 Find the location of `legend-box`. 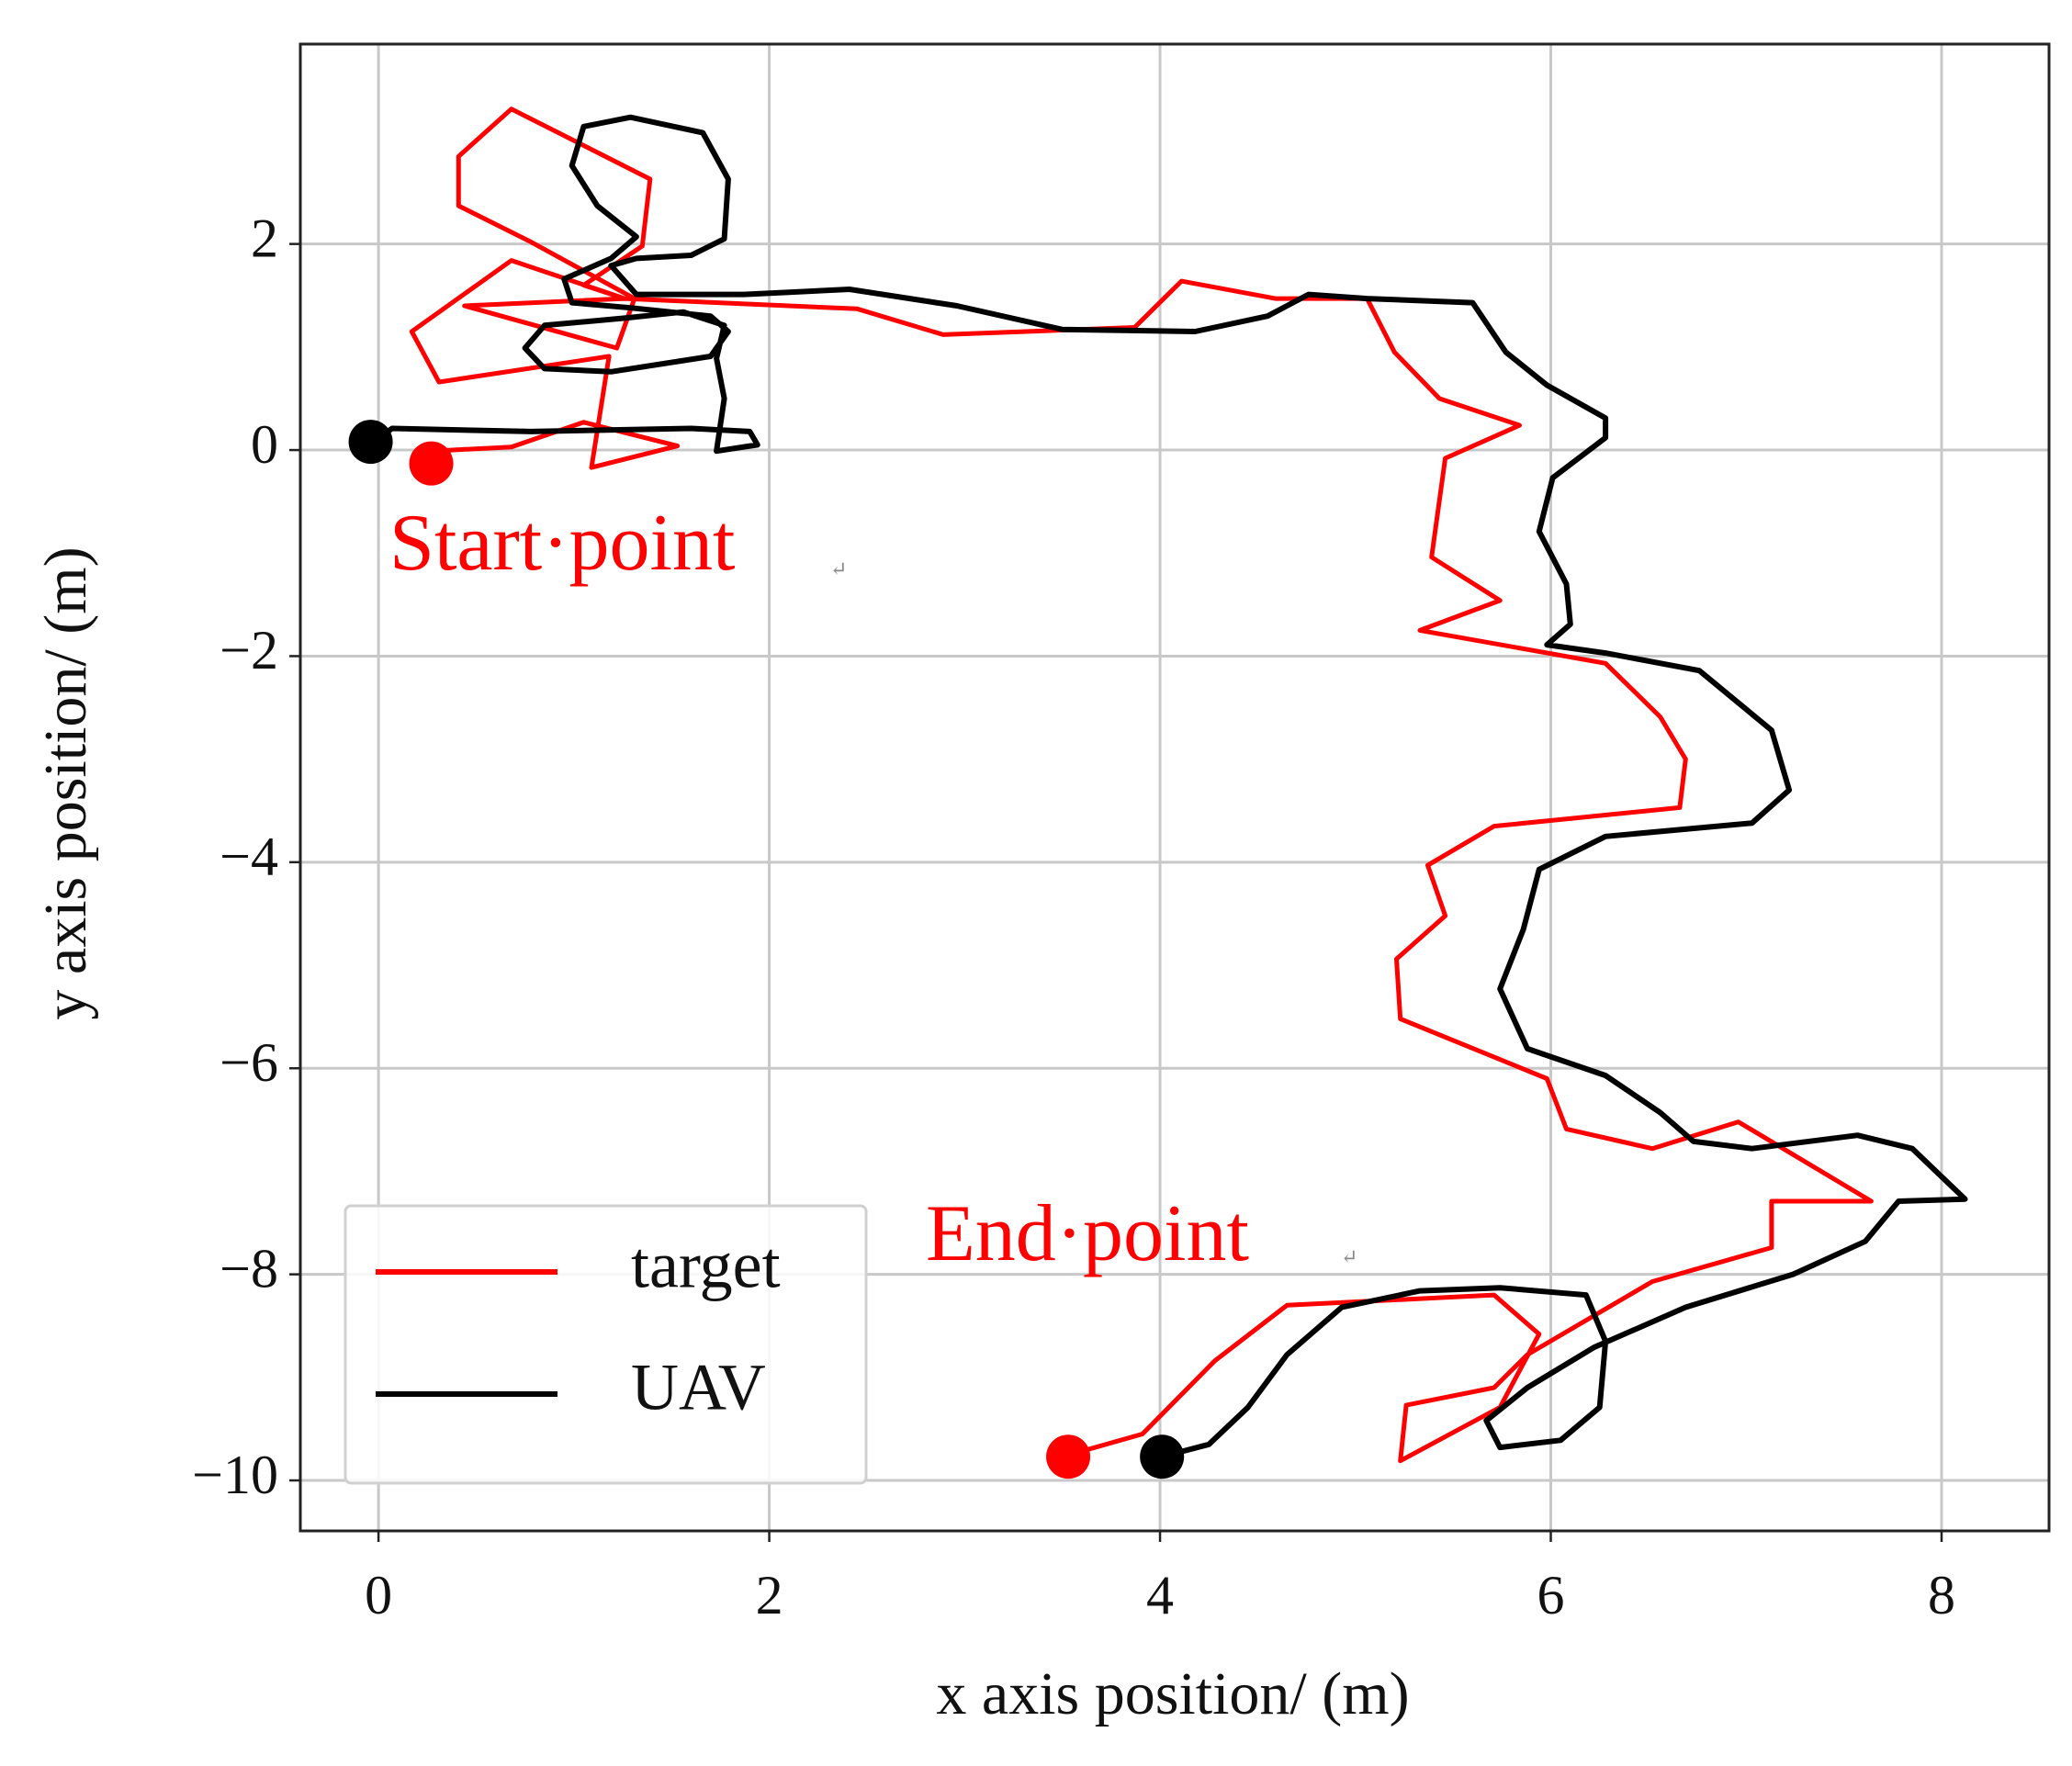

legend-box is located at coordinates (606, 1345).